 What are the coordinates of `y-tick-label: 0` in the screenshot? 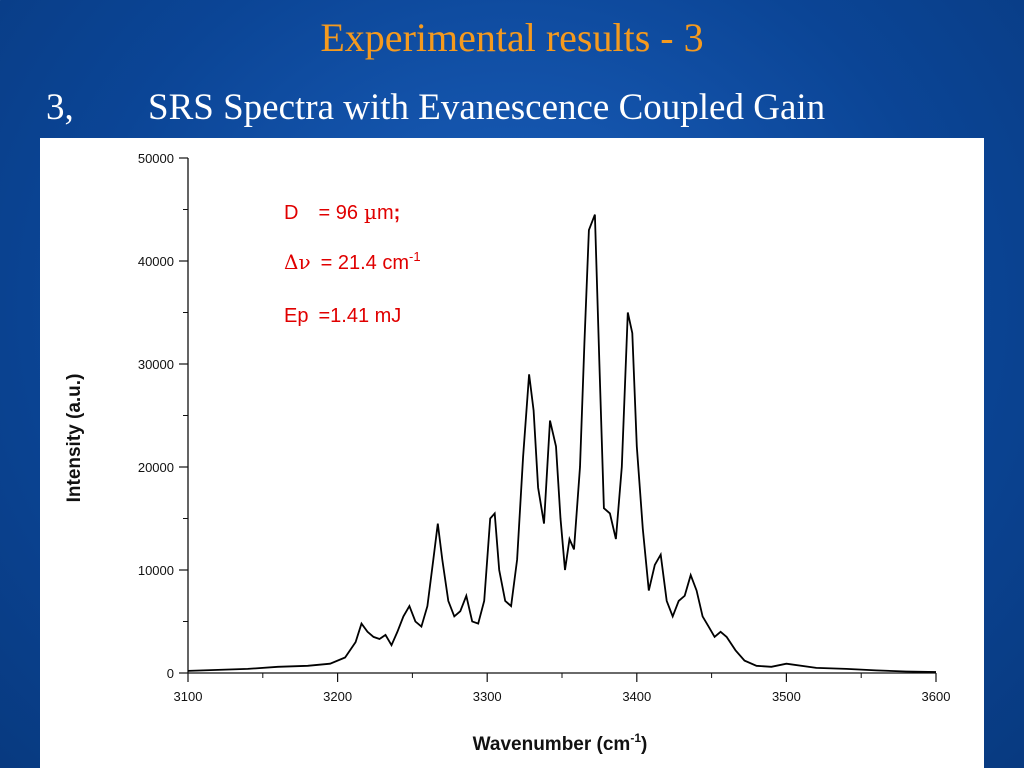 It's located at (170, 673).